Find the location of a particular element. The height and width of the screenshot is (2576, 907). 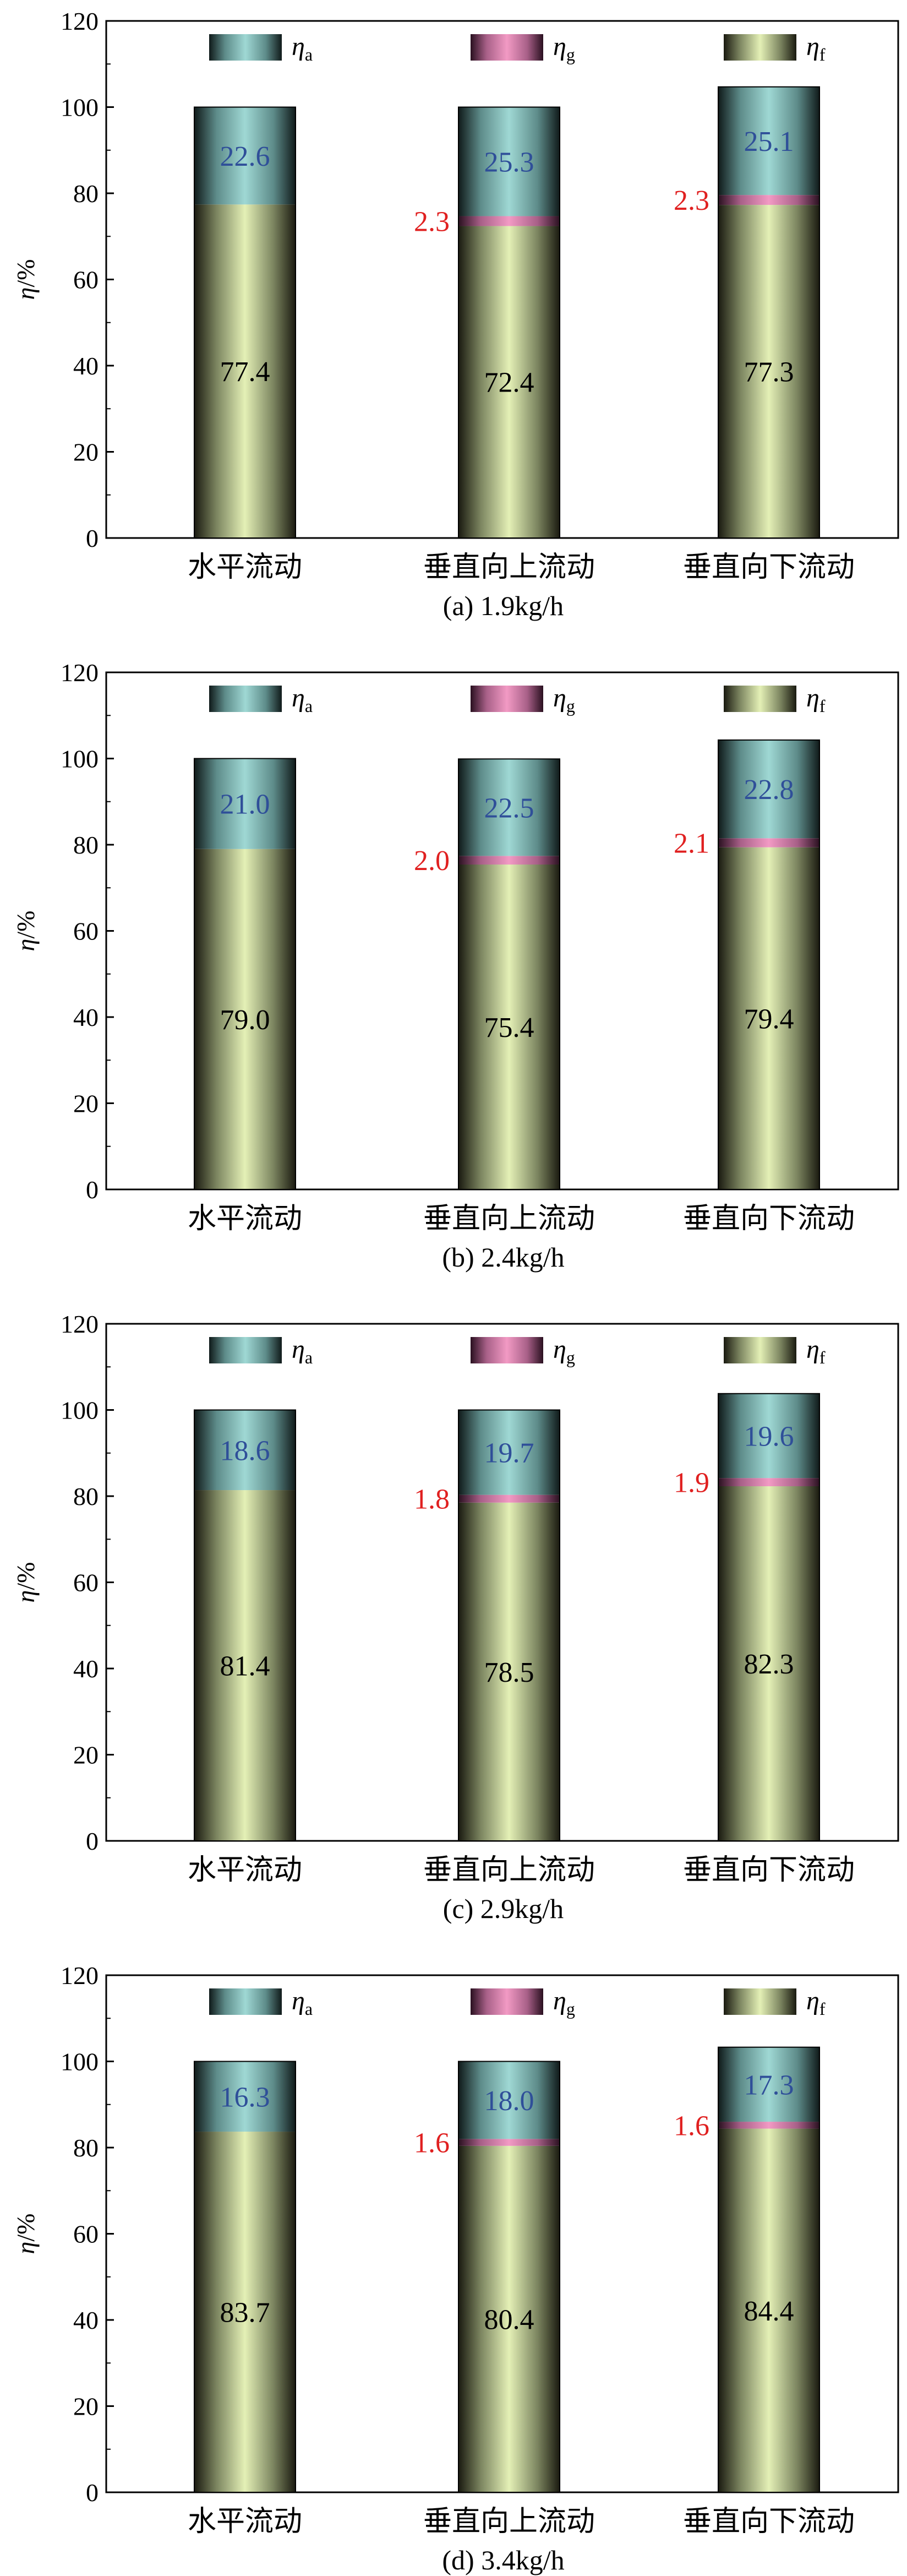

value-label-eta_a: 18.6 is located at coordinates (245, 1451).